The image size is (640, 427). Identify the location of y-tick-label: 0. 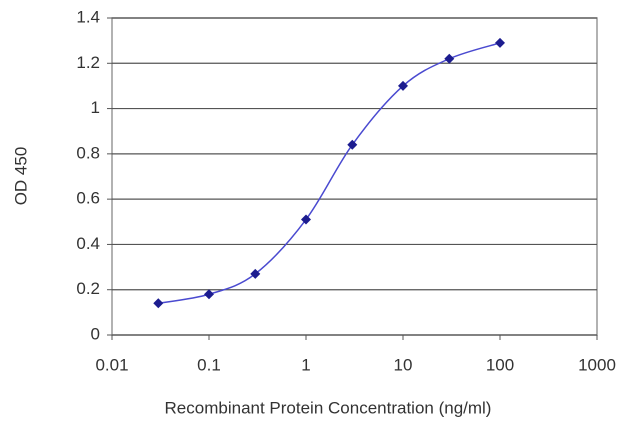
(95, 333).